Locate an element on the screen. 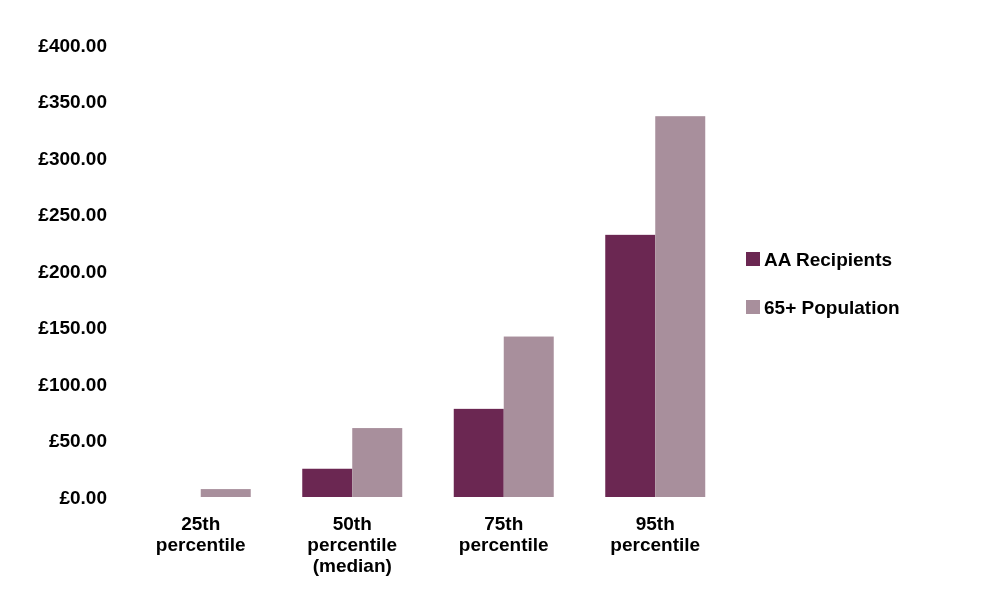 The width and height of the screenshot is (1001, 614). y-tick-label: £300.00 is located at coordinates (72, 158).